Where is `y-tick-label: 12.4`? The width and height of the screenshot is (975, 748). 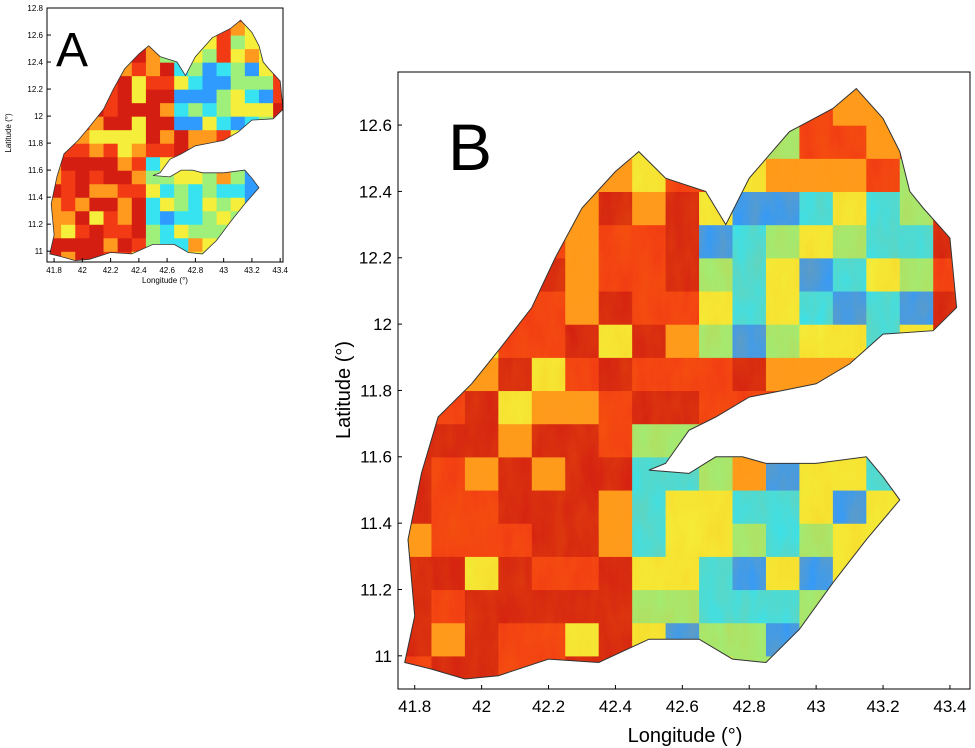
y-tick-label: 12.4 is located at coordinates (375, 191).